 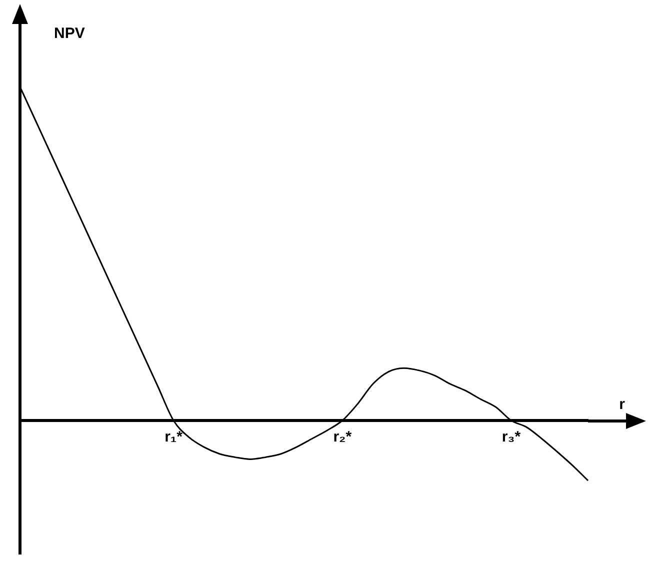 I want to click on x-axis-title: r, so click(x=622, y=405).